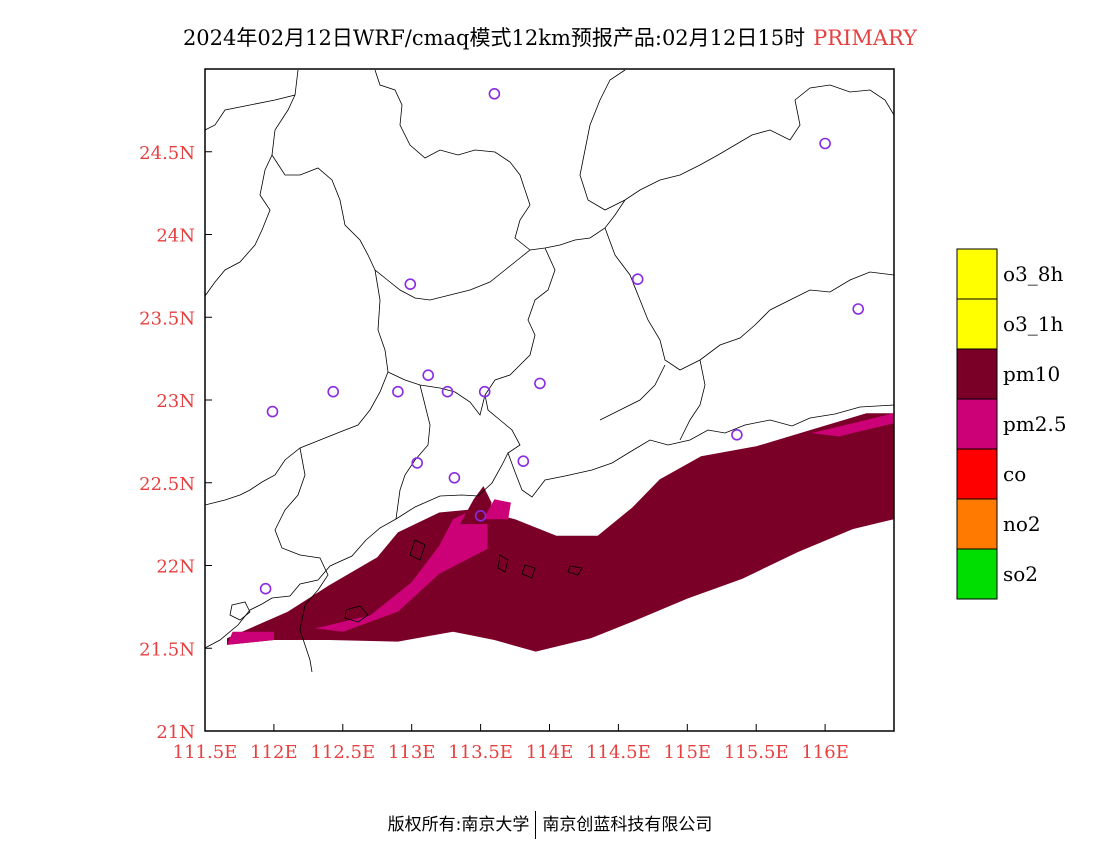  Describe the element at coordinates (175, 567) in the screenshot. I see `y-tick-label: 22N` at that location.